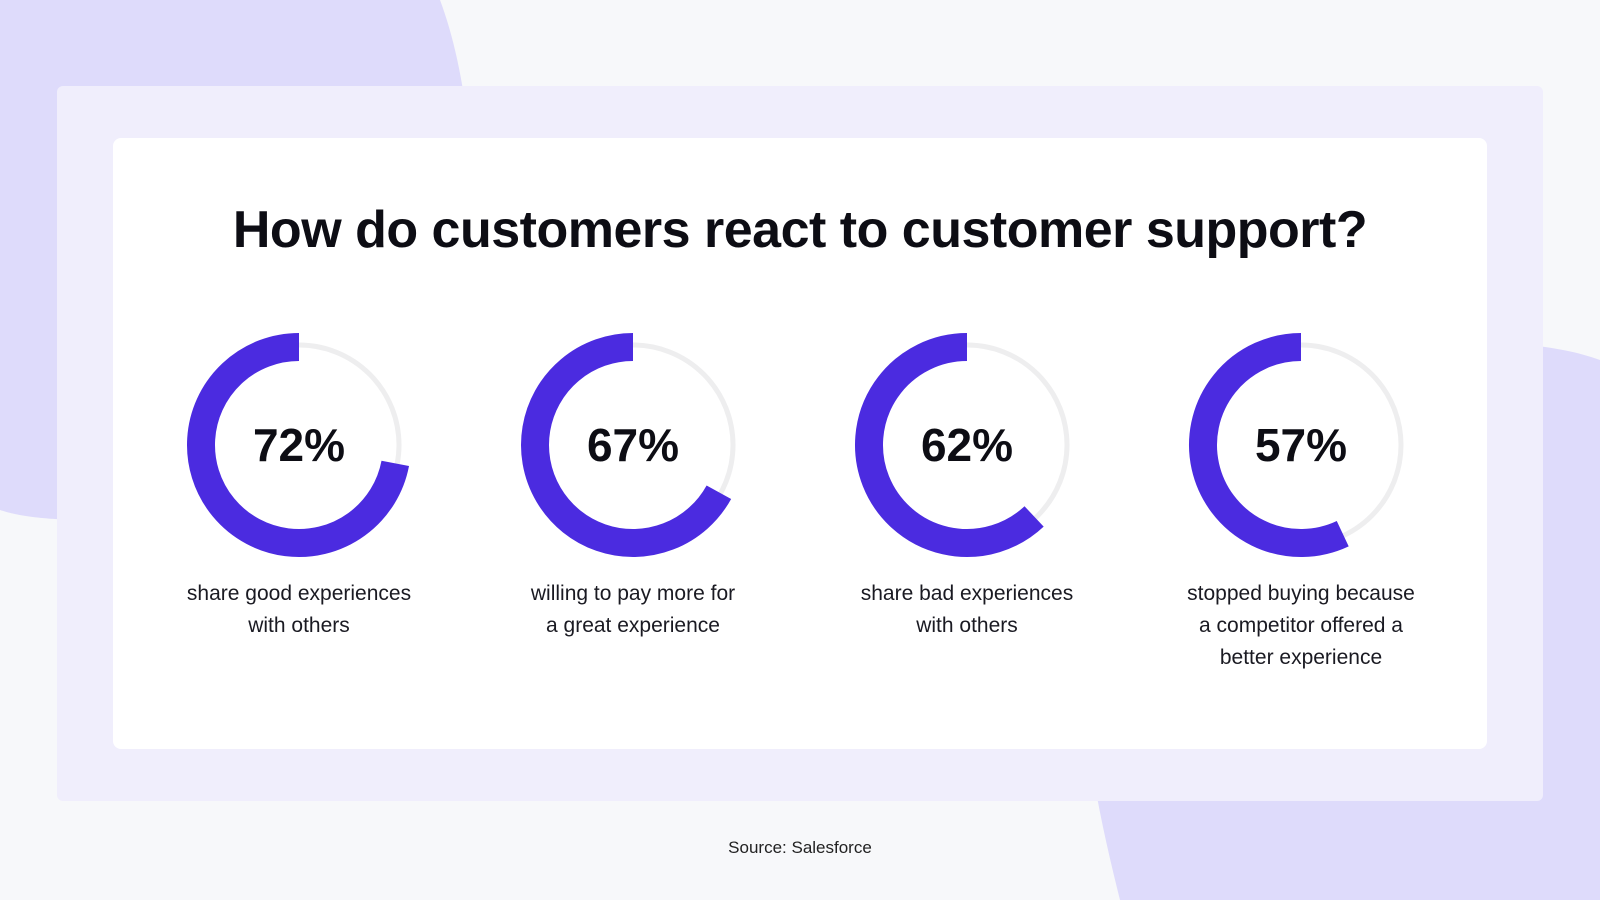 The height and width of the screenshot is (900, 1600). I want to click on donut-2-value: 67%, so click(633, 445).